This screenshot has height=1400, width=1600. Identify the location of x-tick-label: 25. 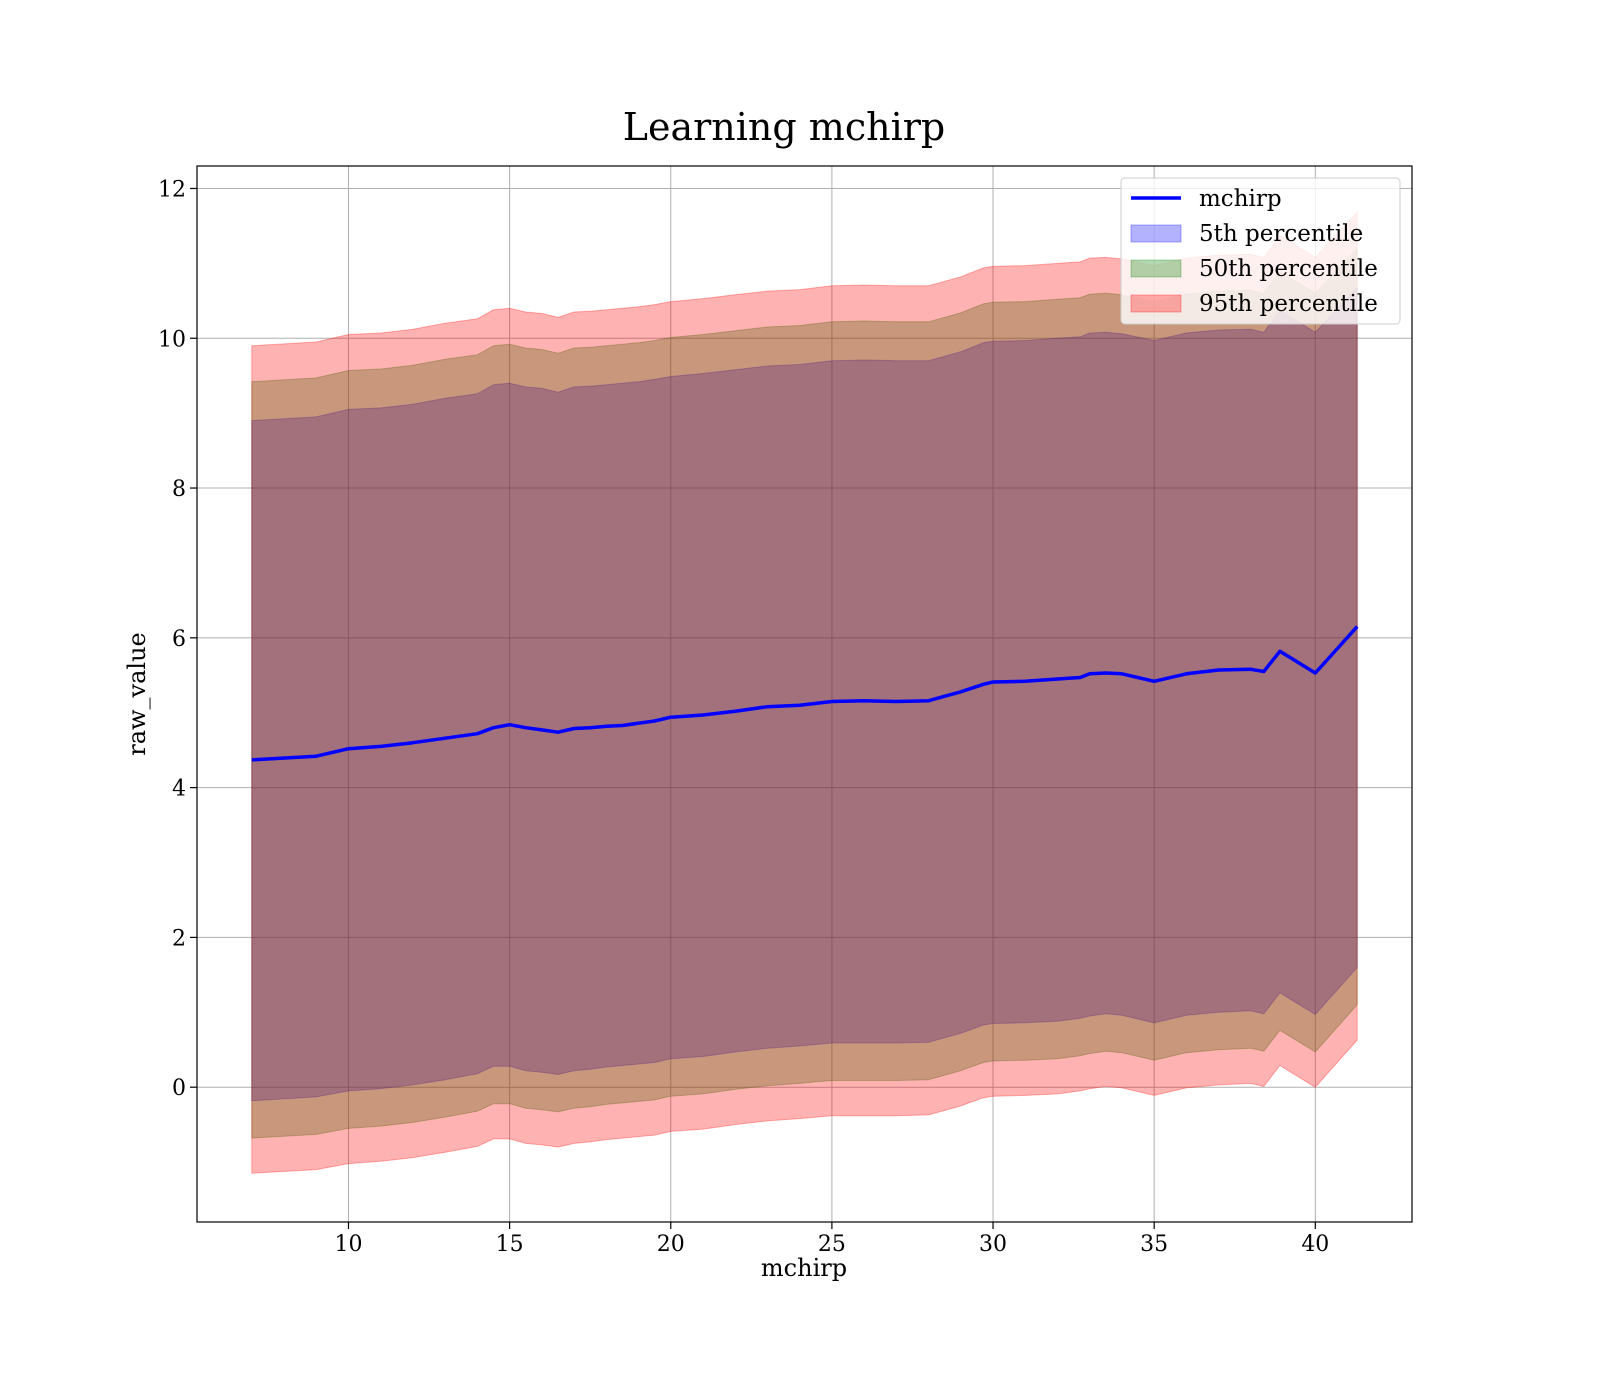
(832, 1244).